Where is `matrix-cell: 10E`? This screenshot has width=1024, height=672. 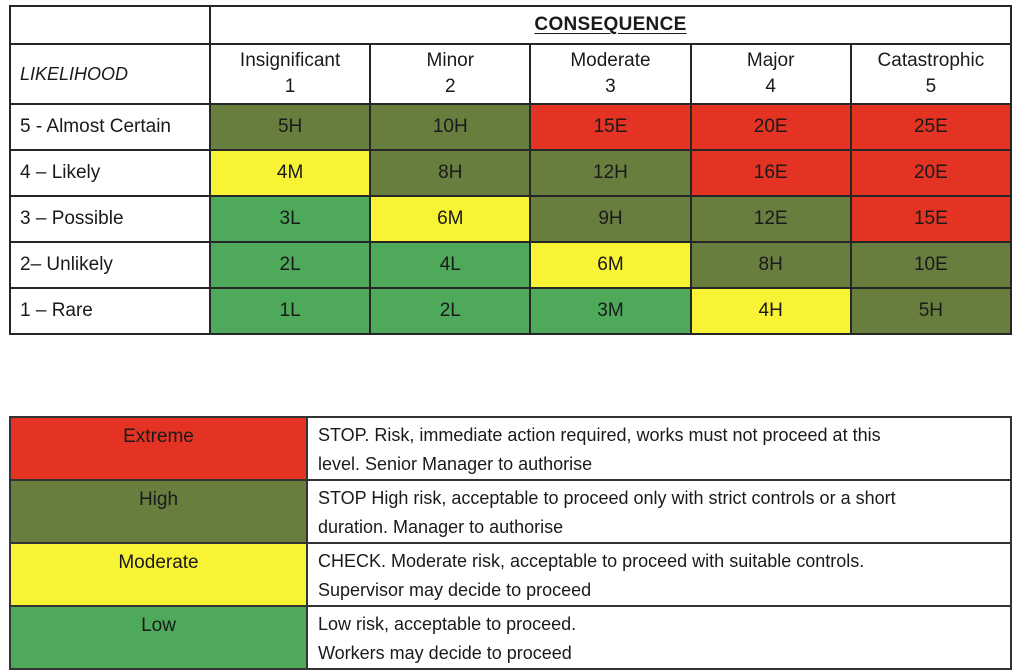
matrix-cell: 10E is located at coordinates (931, 265).